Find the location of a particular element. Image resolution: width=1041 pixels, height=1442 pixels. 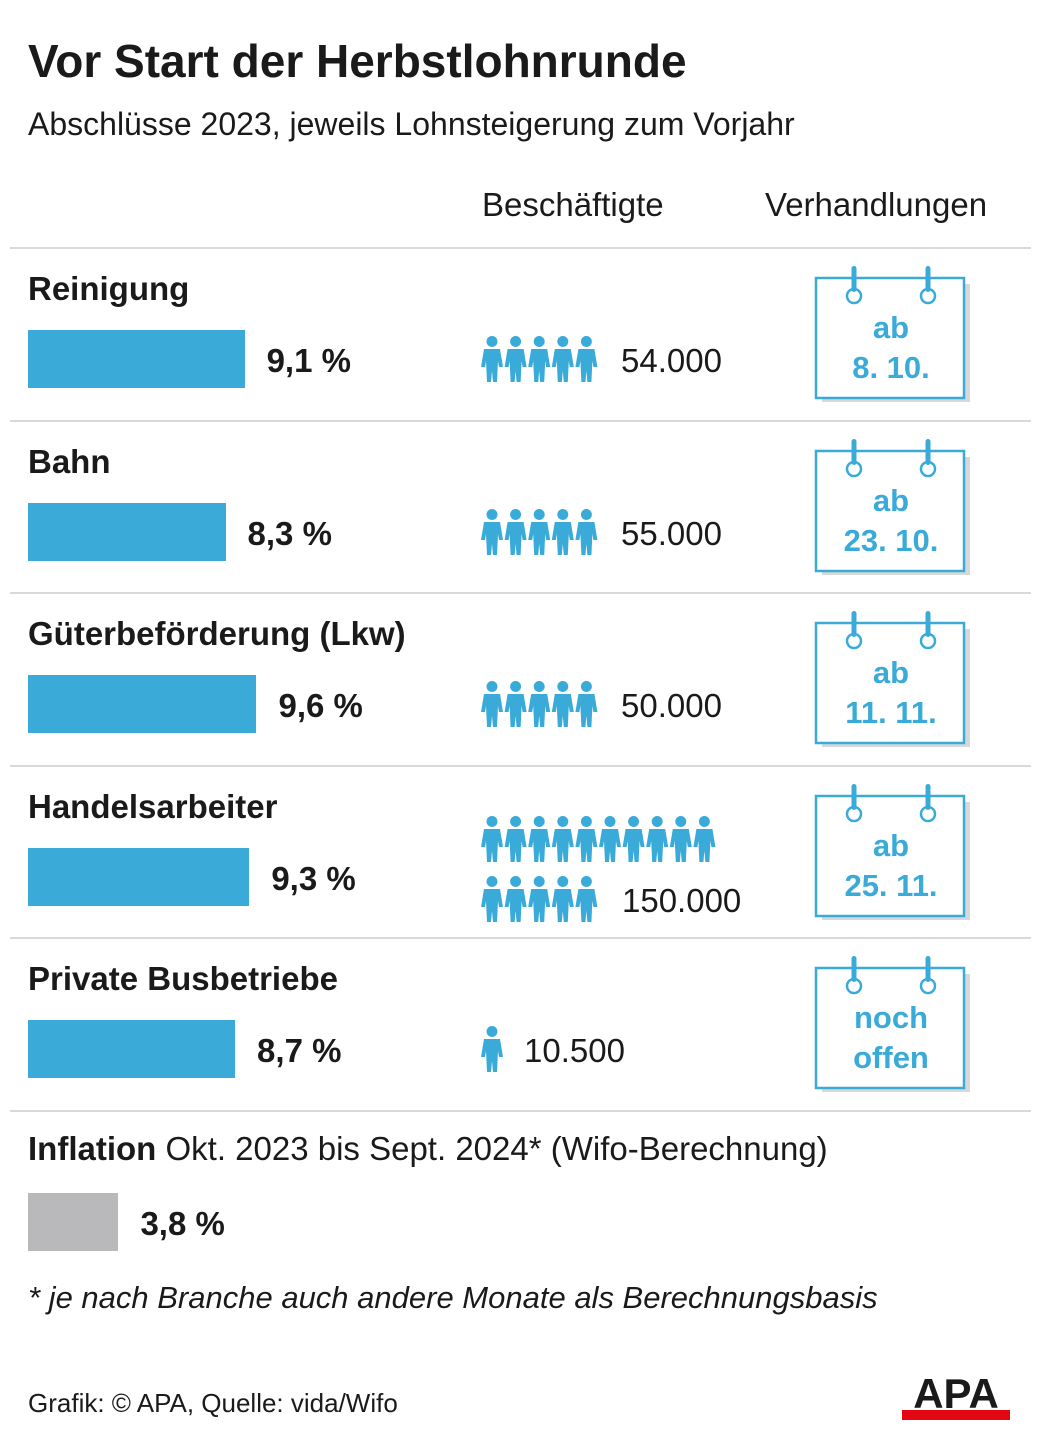

calendar-icon: ab 25. 11. is located at coordinates (893, 852).